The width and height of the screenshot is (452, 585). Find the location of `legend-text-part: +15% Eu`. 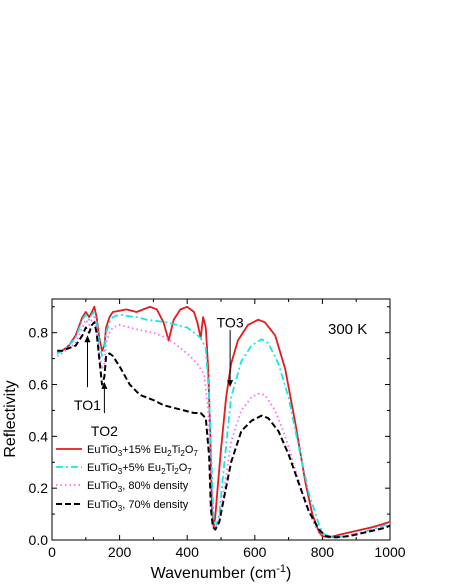

legend-text-part: +15% Eu is located at coordinates (144, 450).